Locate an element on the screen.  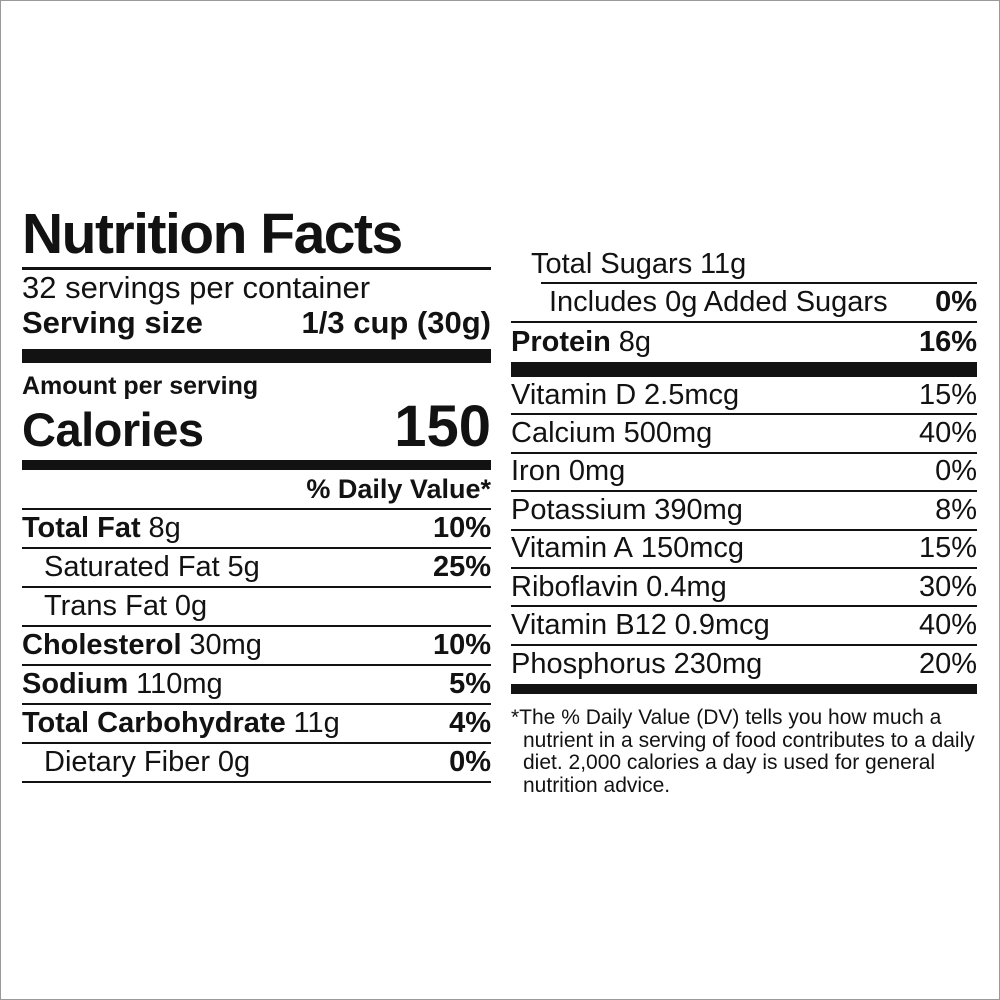
row-iron: Iron 0mg 0% is located at coordinates (744, 473).